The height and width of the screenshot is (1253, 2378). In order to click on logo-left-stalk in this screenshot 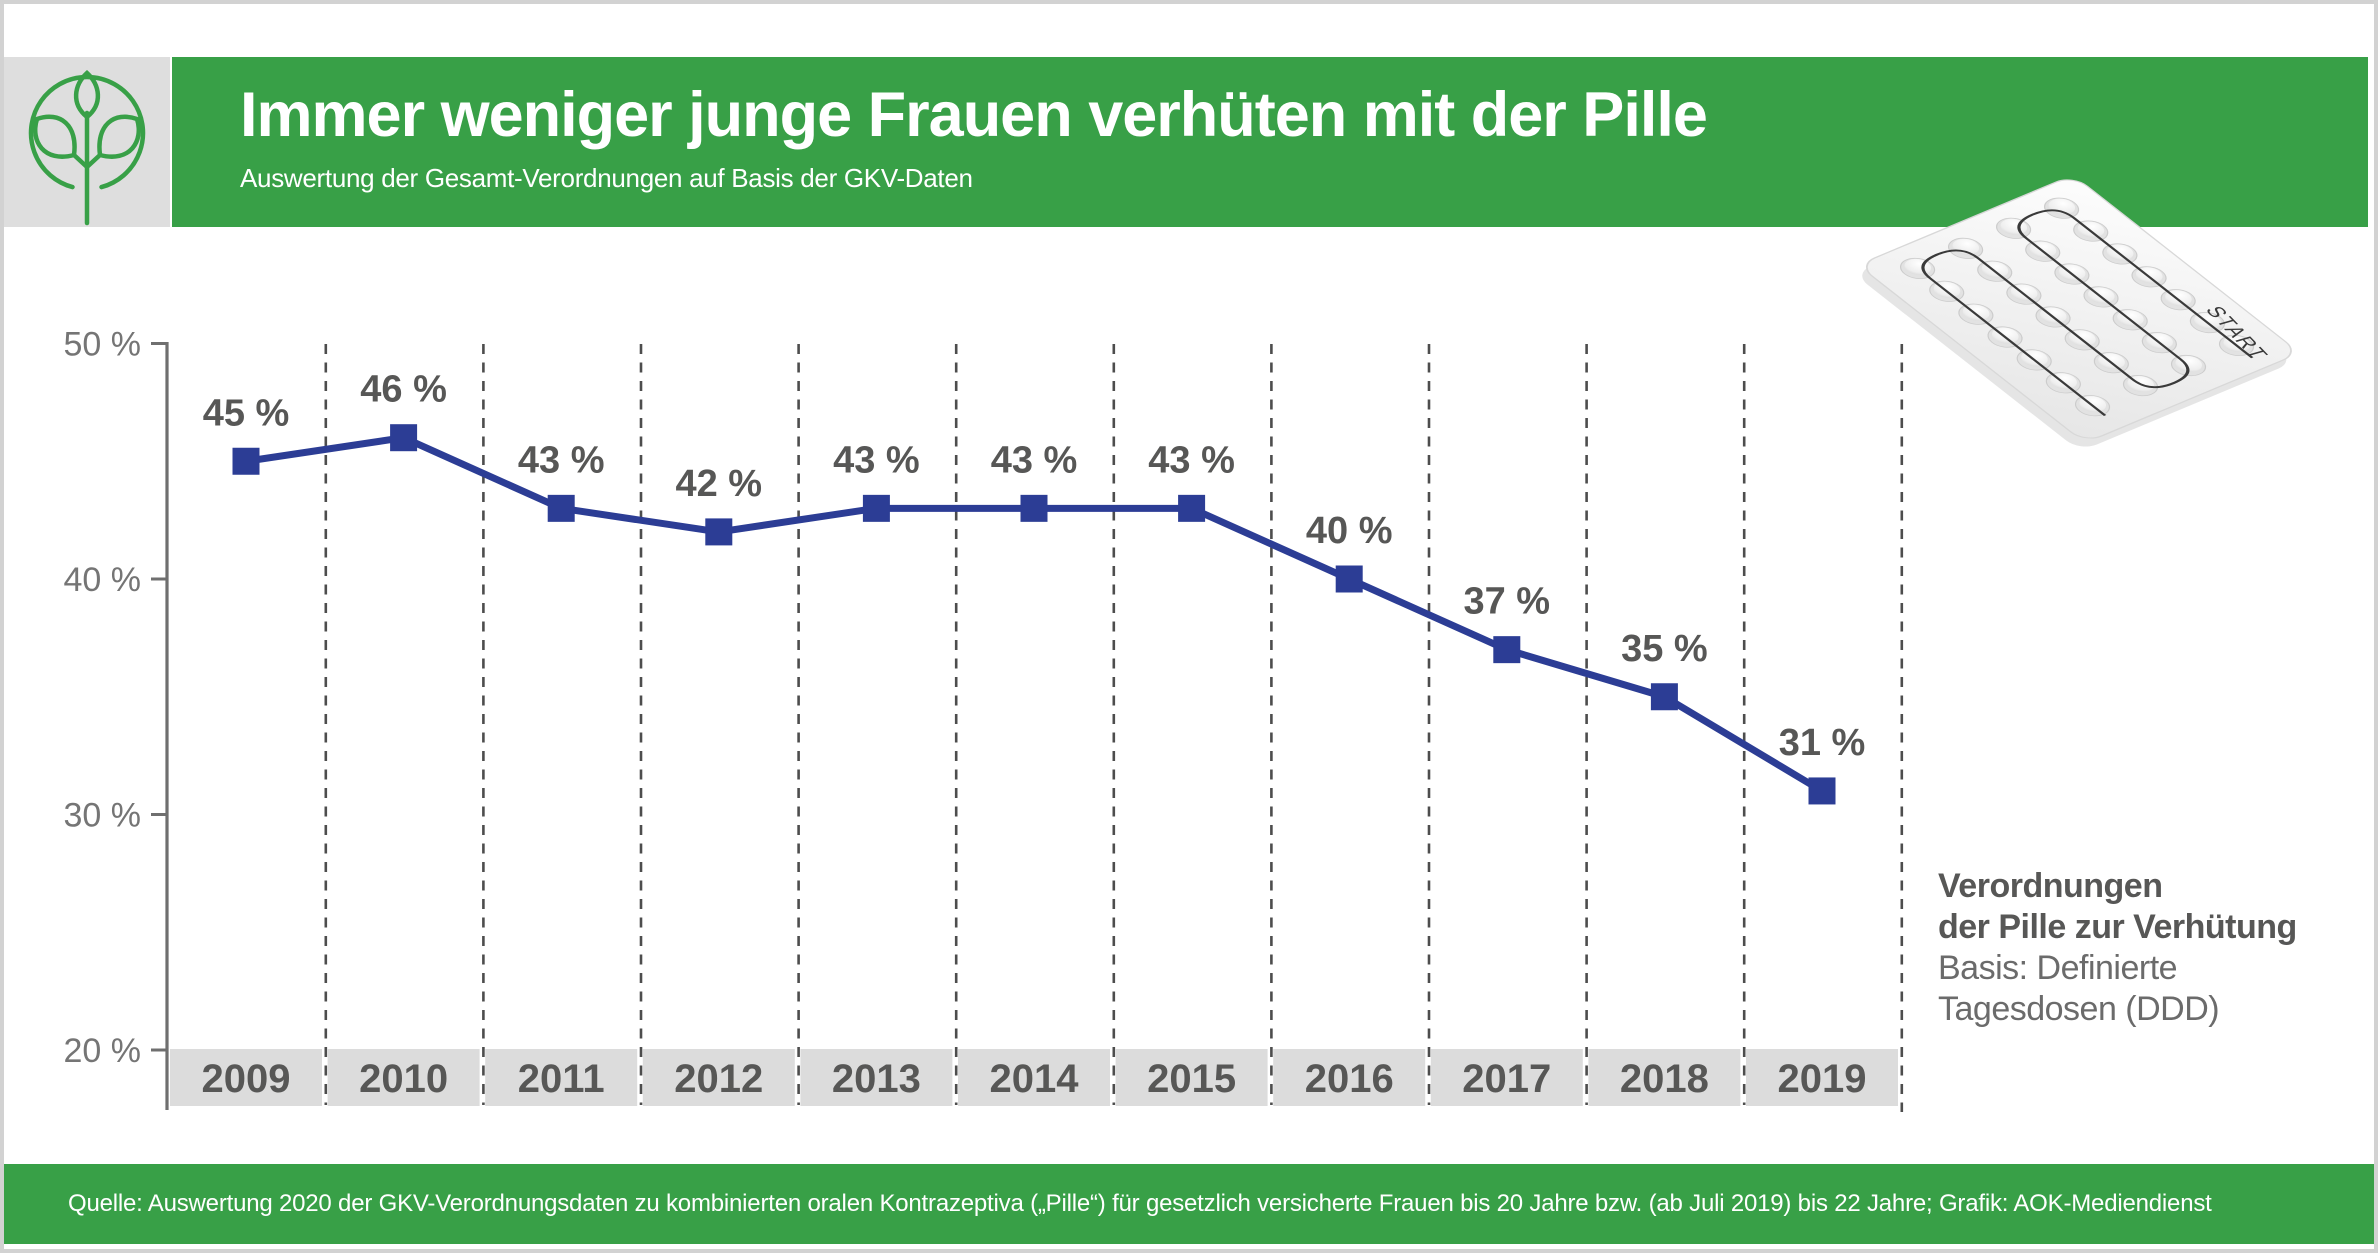, I will do `click(80, 161)`.